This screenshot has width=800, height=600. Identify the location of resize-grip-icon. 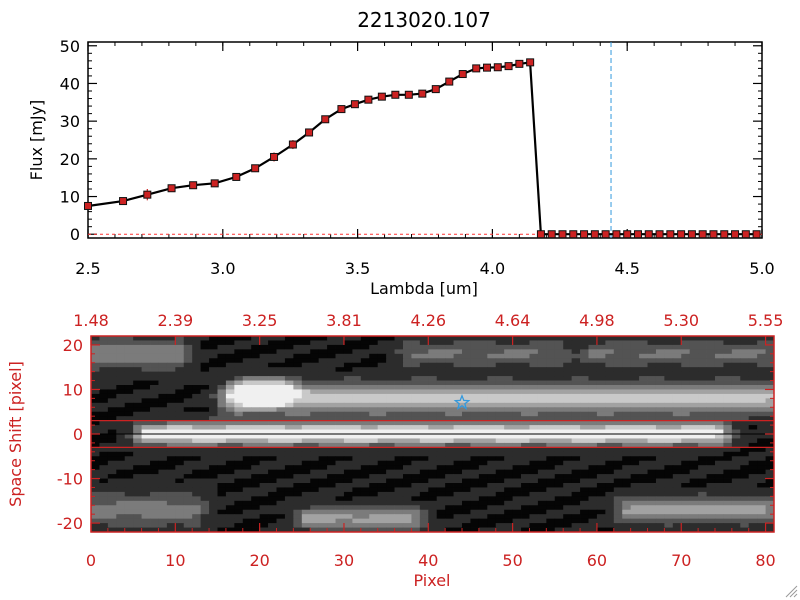
(791, 591).